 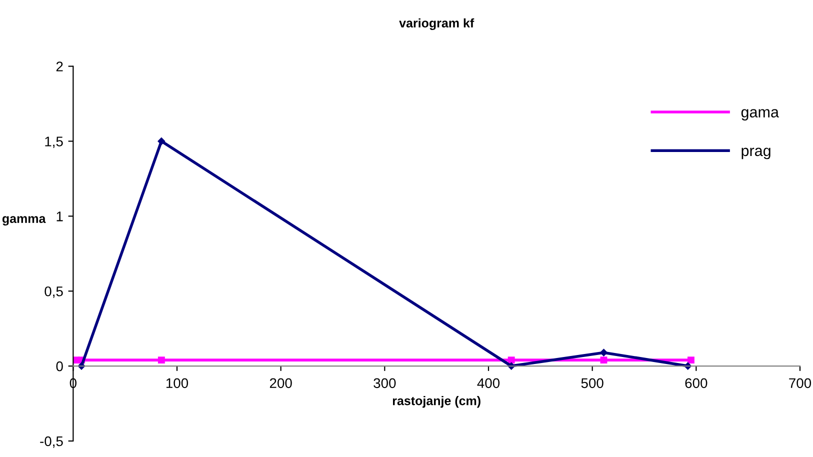 What do you see at coordinates (800, 383) in the screenshot?
I see `x-tick-label: 700` at bounding box center [800, 383].